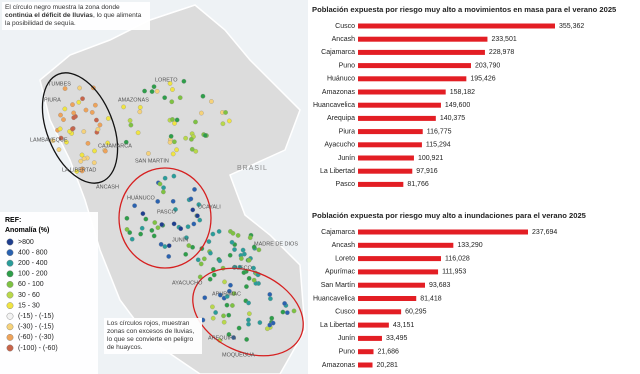 The height and width of the screenshot is (374, 640). Describe the element at coordinates (457, 258) in the screenshot. I see `value-label: 116,028` at that location.